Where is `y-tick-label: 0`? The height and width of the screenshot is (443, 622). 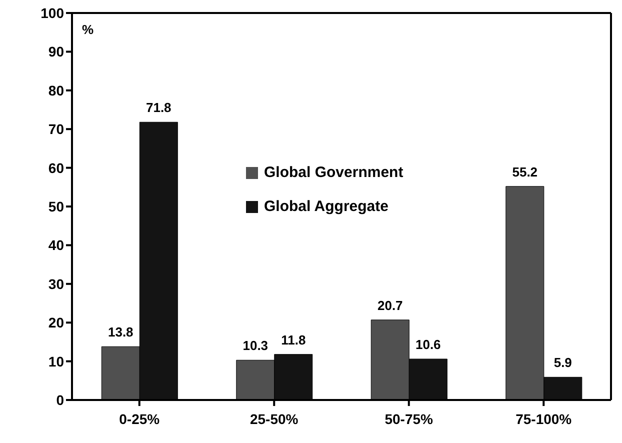 y-tick-label: 0 is located at coordinates (60, 400).